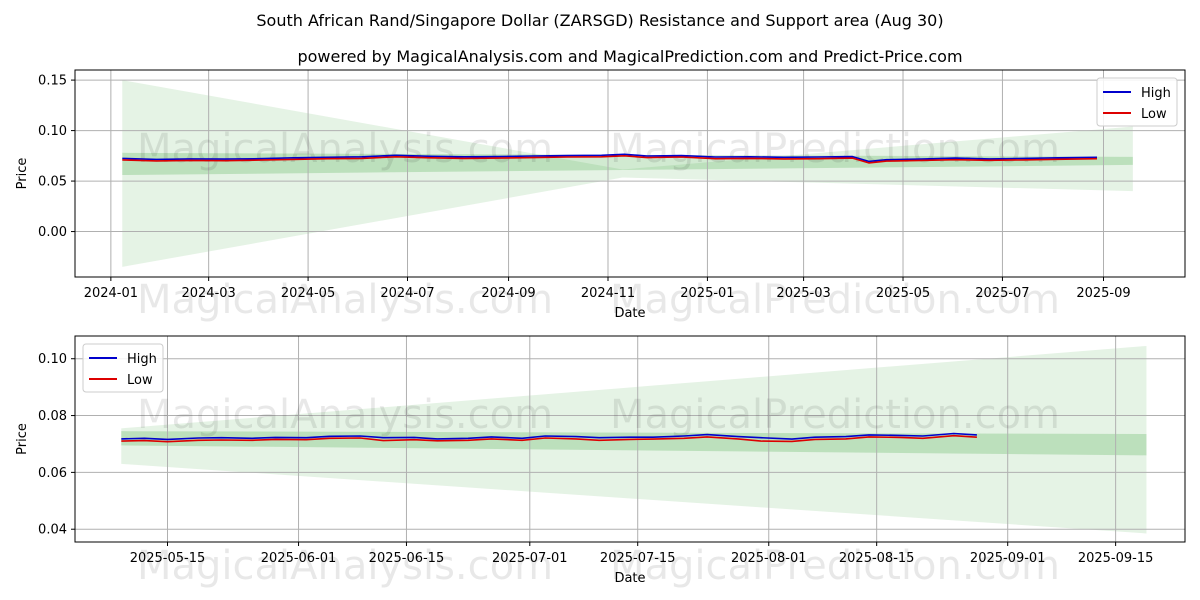  What do you see at coordinates (308, 293) in the screenshot?
I see `x-tick-label: 2024-05` at bounding box center [308, 293].